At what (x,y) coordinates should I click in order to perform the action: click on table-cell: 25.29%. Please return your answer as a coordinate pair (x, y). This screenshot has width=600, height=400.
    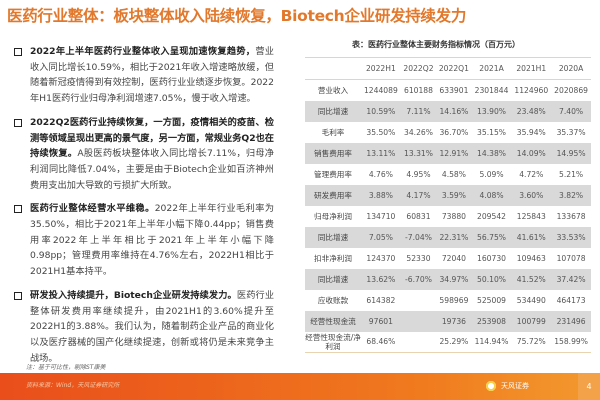
    Looking at the image, I should click on (454, 342).